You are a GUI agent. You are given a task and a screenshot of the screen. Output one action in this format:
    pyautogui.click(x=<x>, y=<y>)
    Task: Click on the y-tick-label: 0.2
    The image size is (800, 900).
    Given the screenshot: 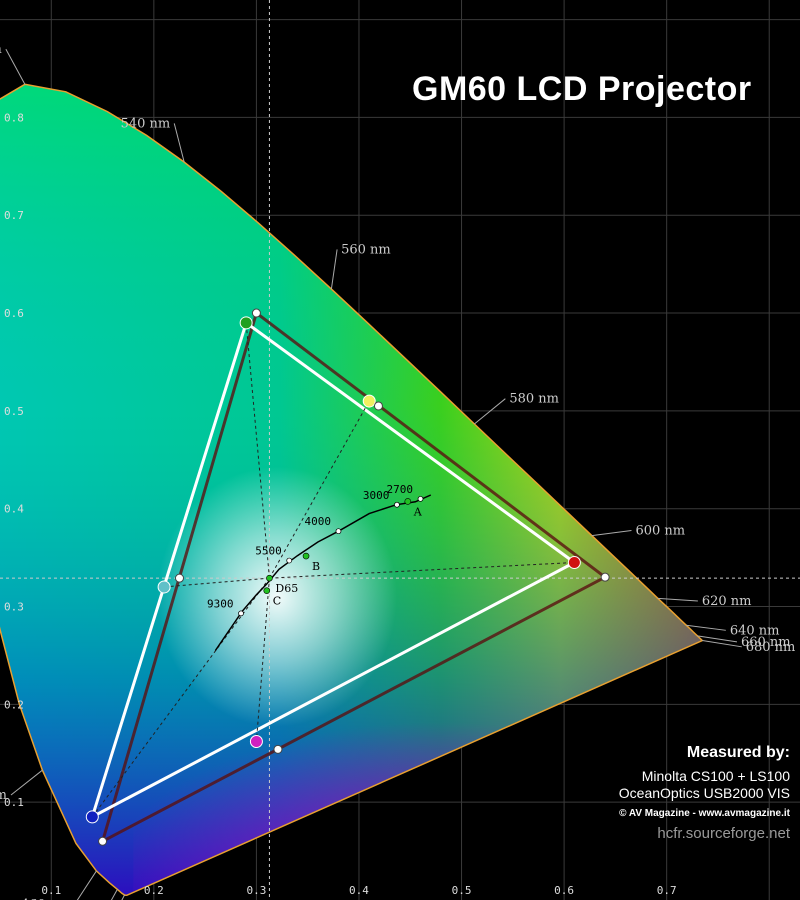 What is the action you would take?
    pyautogui.click(x=14, y=704)
    